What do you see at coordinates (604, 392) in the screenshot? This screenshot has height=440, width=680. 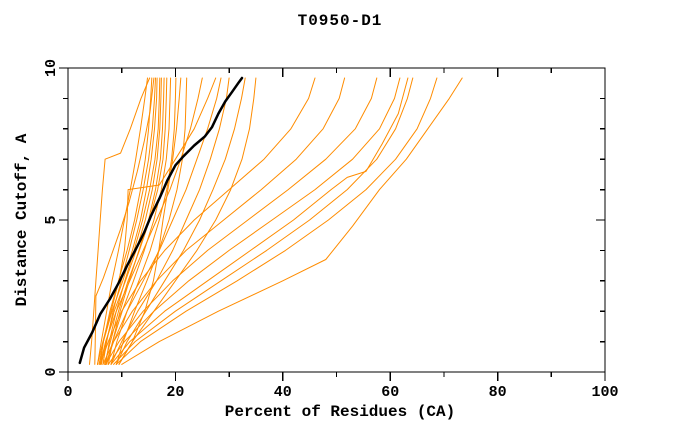 I see `x-tick-label: 100` at bounding box center [604, 392].